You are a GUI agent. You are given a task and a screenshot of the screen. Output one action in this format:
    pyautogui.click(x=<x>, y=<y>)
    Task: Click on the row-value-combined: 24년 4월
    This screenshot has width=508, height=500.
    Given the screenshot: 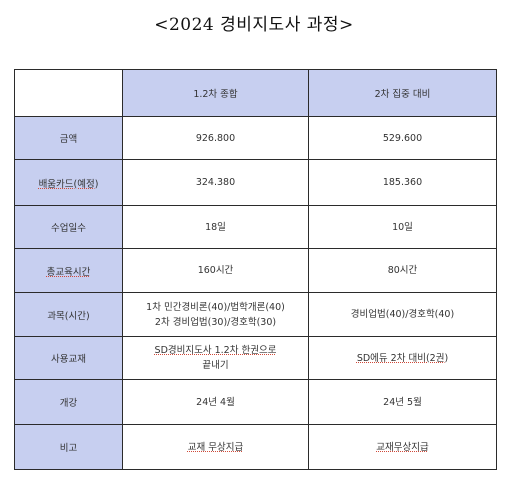 What is the action you would take?
    pyautogui.click(x=215, y=402)
    